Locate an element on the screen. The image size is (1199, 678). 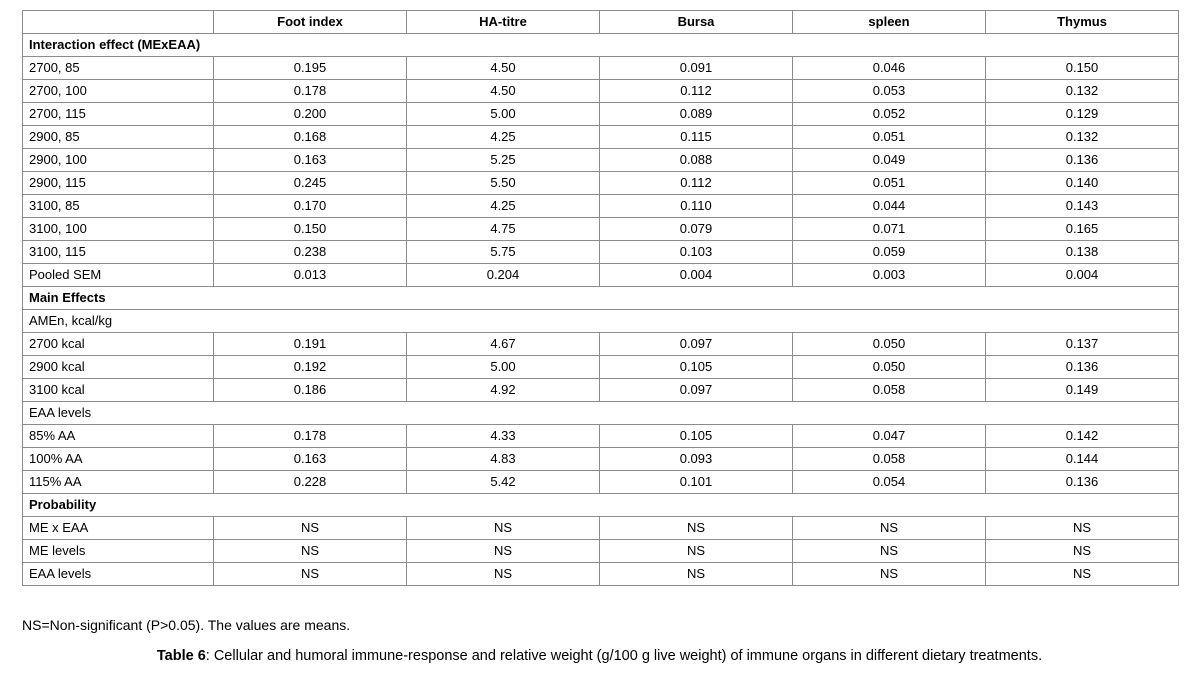
row-label: EAA levels is located at coordinates (118, 574).